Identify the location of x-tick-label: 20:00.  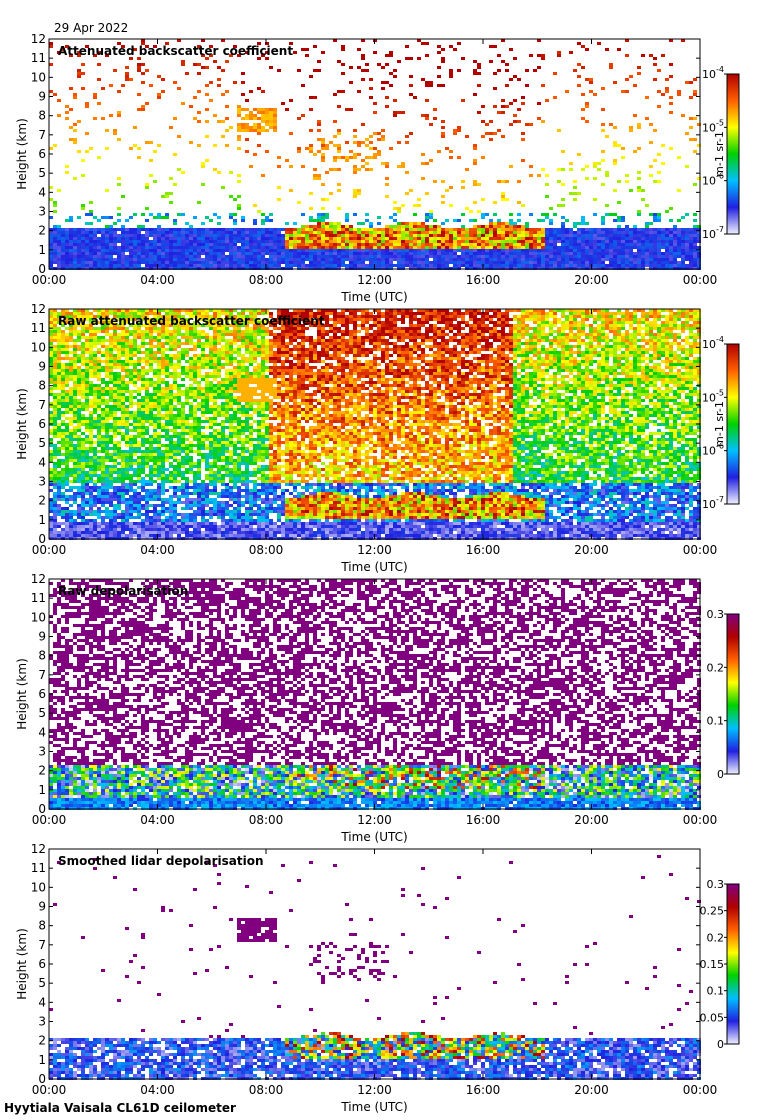
(591, 820).